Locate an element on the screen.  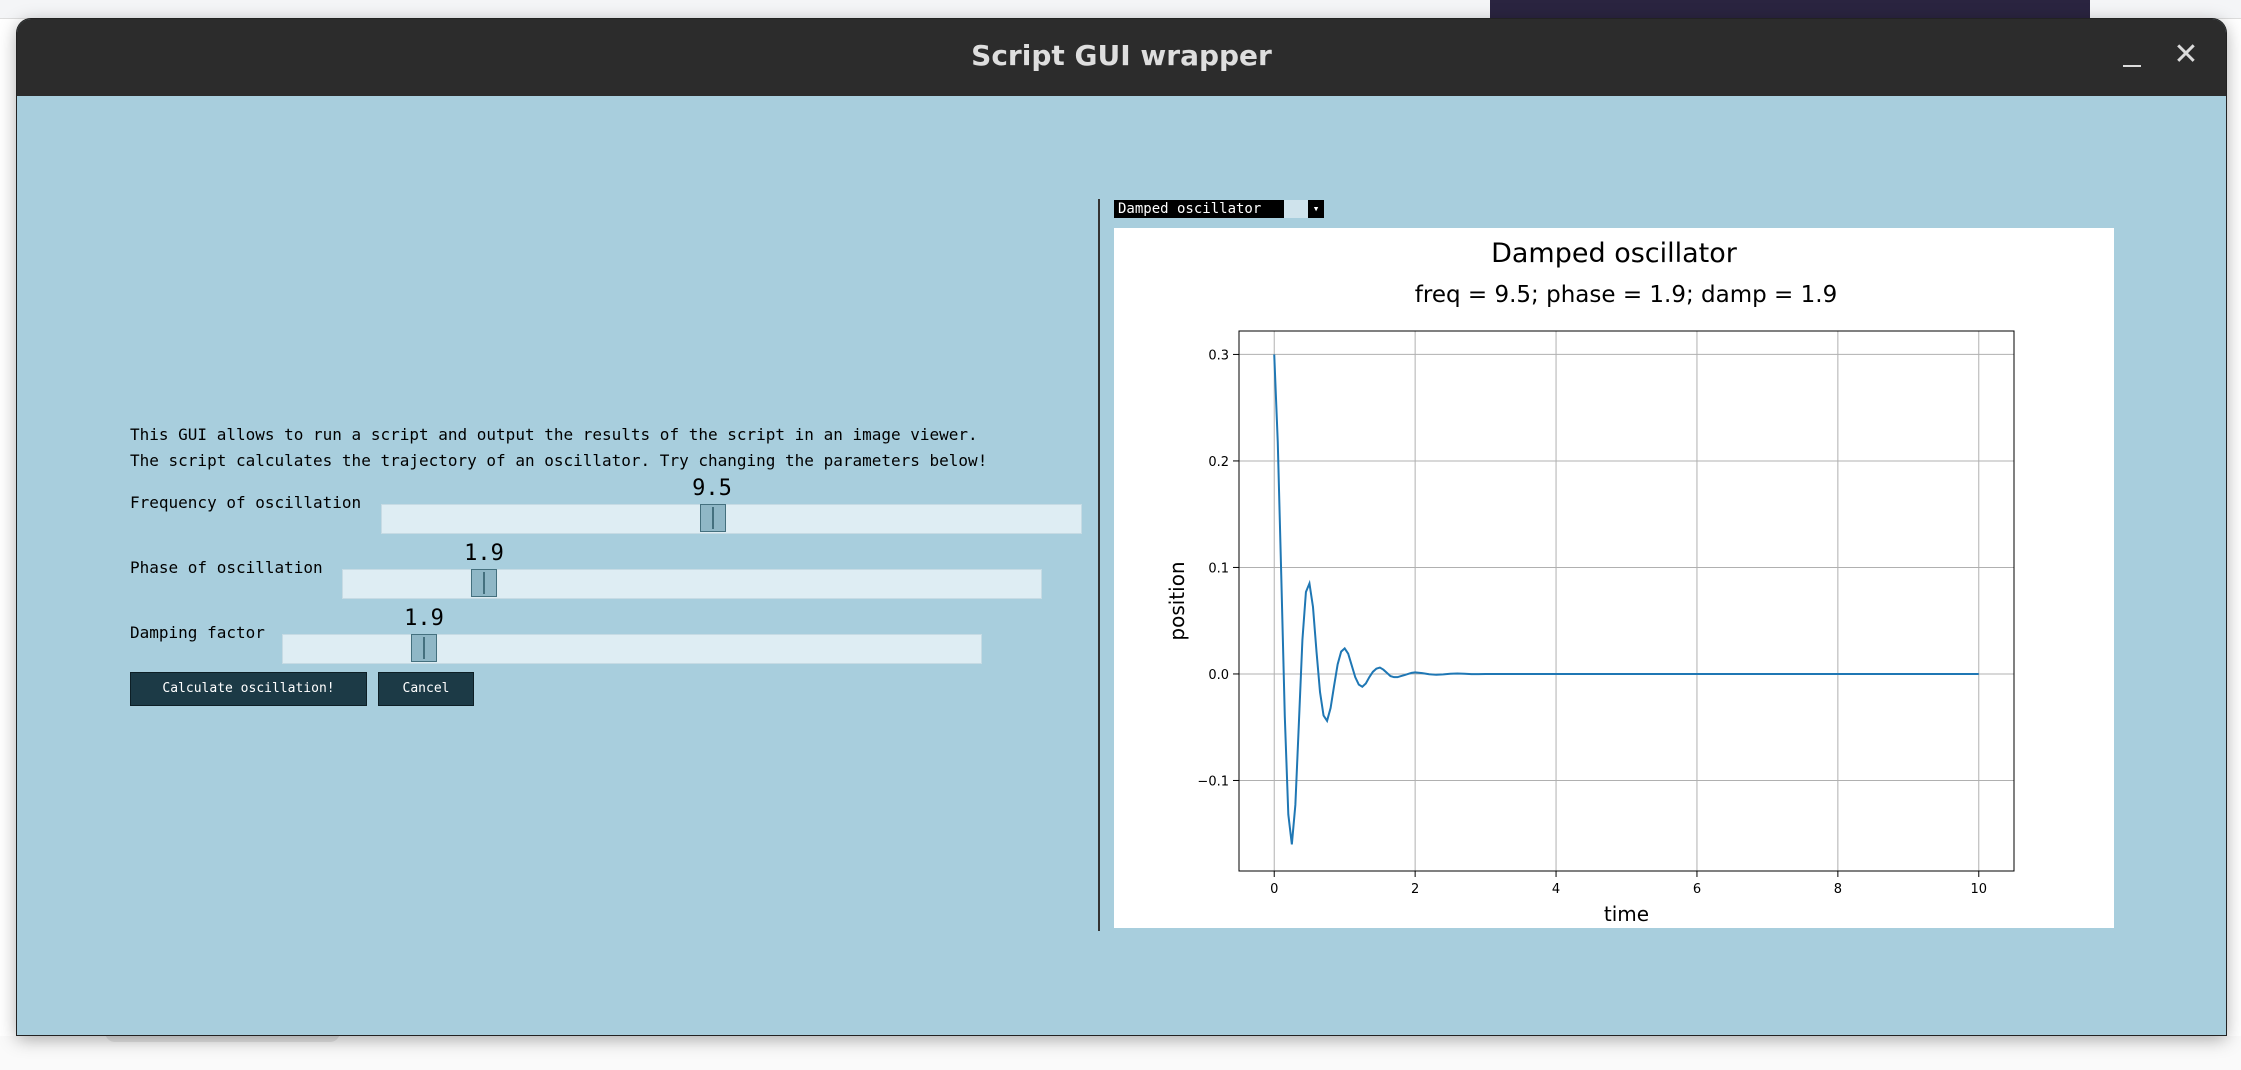
phase-label: Phase of oscillation is located at coordinates (226, 567).